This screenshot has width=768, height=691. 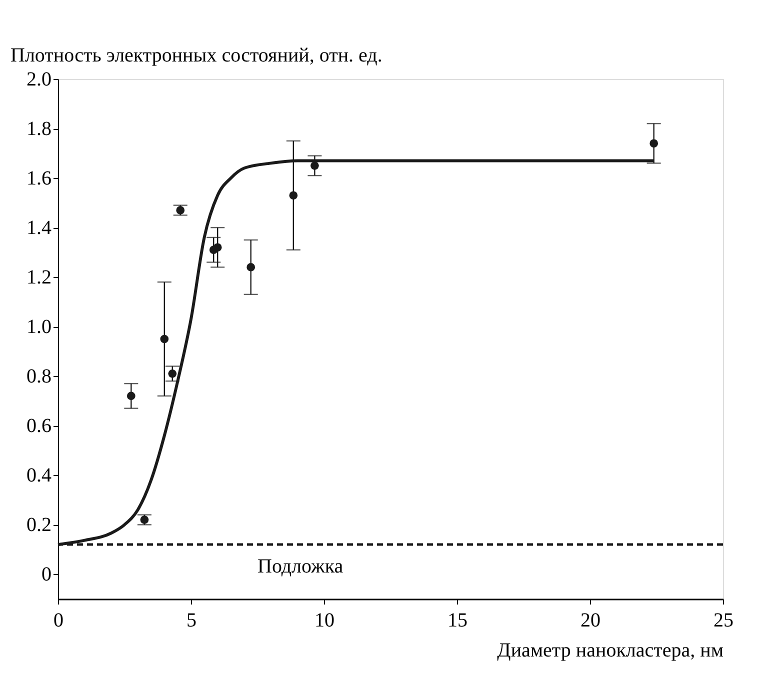 What do you see at coordinates (39, 327) in the screenshot?
I see `y-tick-label: 1.0` at bounding box center [39, 327].